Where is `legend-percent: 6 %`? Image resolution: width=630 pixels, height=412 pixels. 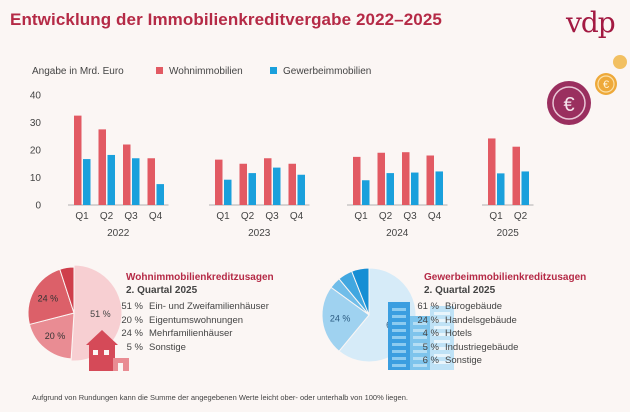 legend-percent: 6 % is located at coordinates (430, 360).